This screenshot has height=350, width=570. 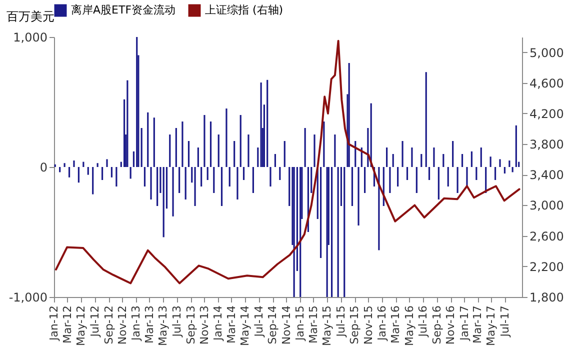 What do you see at coordinates (423, 322) in the screenshot?
I see `x-tick-label: Jul-16` at bounding box center [423, 322].